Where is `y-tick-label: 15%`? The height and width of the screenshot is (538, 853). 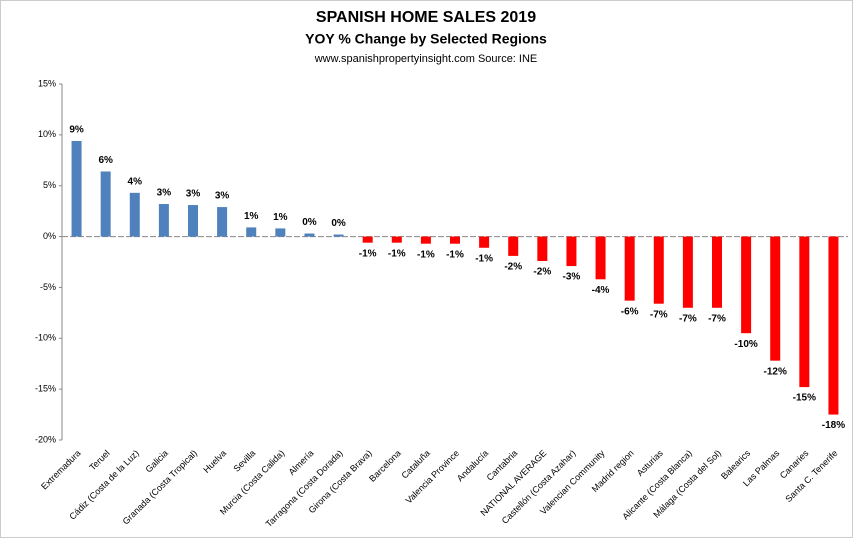
y-tick-label: 15% is located at coordinates (47, 83).